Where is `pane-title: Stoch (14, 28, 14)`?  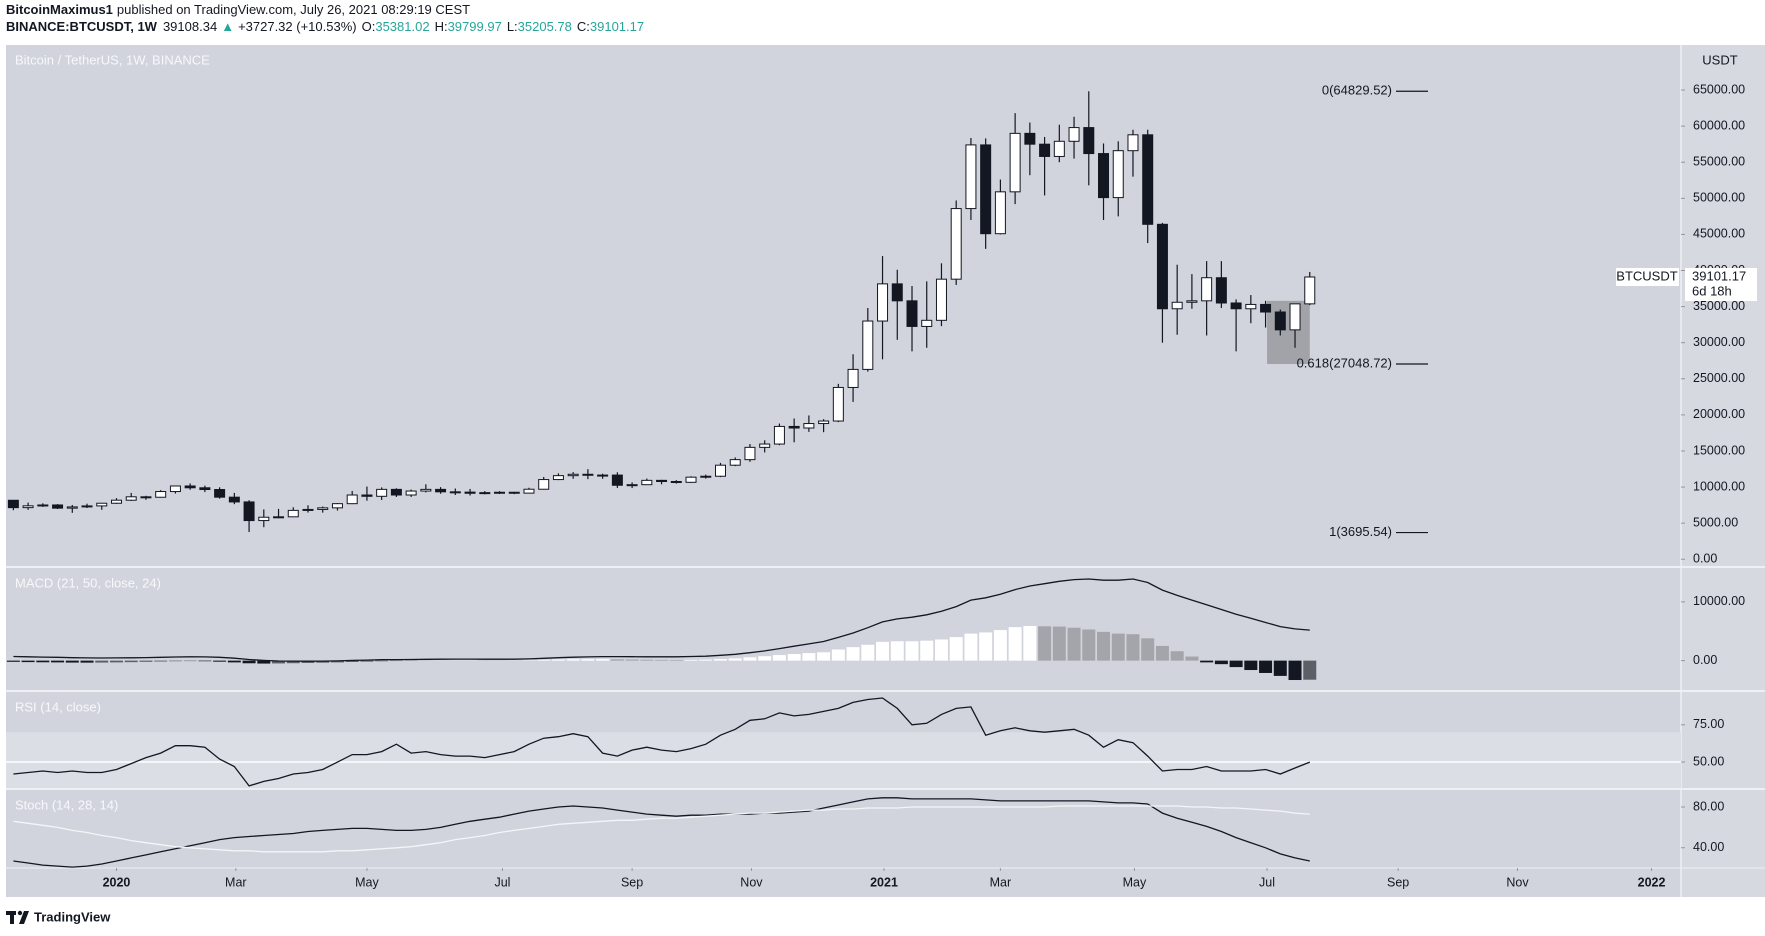 pane-title: Stoch (14, 28, 14) is located at coordinates (66, 804).